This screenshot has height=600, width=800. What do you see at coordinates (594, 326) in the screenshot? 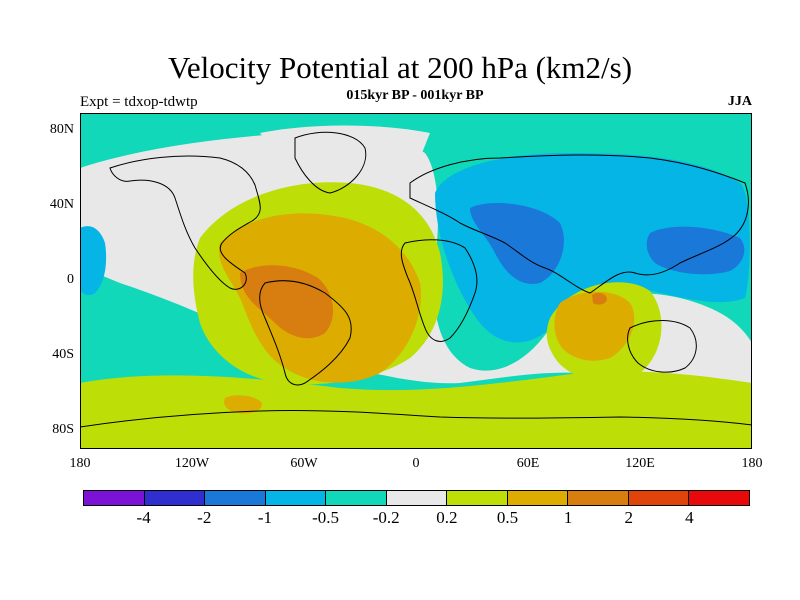
I see `positive-region-indian-mid` at bounding box center [594, 326].